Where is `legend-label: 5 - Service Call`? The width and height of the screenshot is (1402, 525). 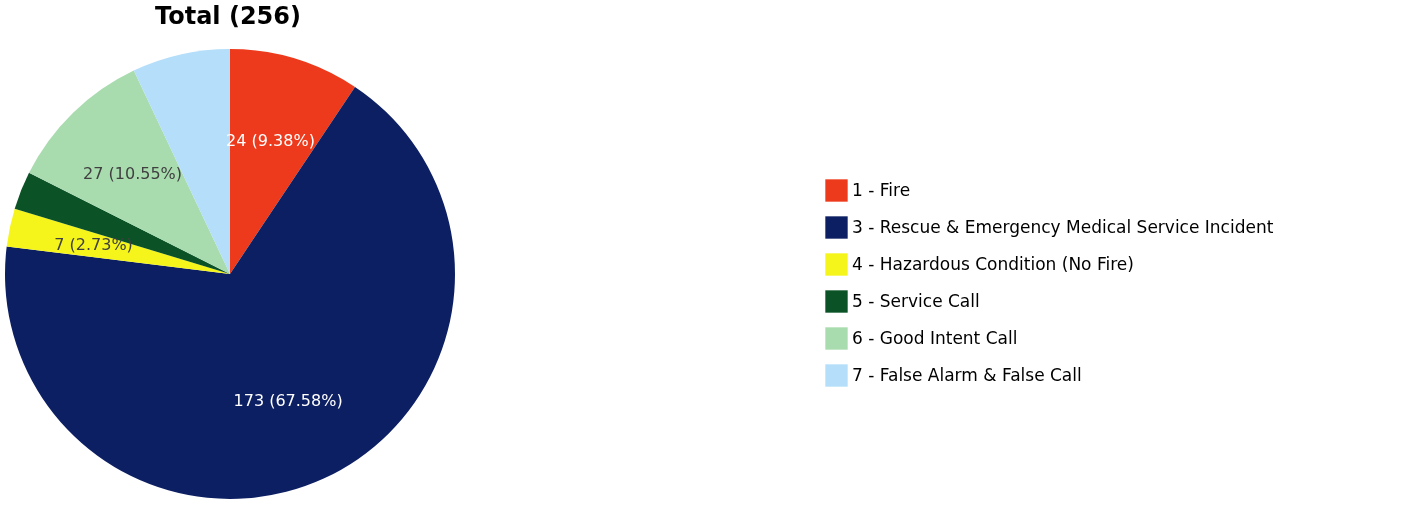
legend-label: 5 - Service Call is located at coordinates (916, 300).